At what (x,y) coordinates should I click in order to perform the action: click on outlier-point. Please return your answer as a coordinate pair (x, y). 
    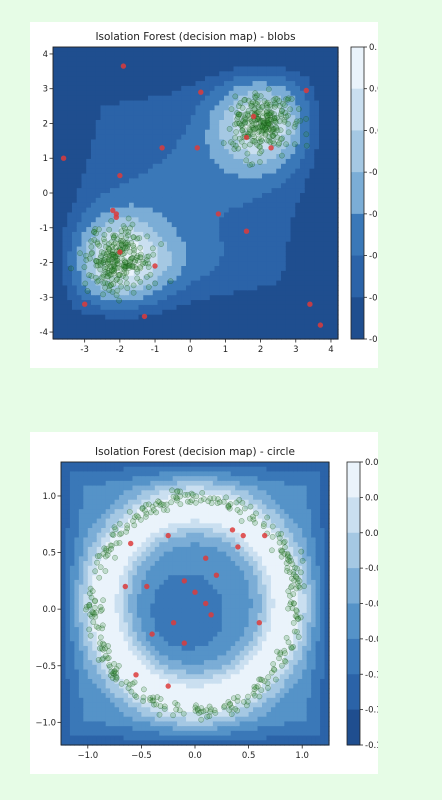
    Looking at the image, I should click on (144, 316).